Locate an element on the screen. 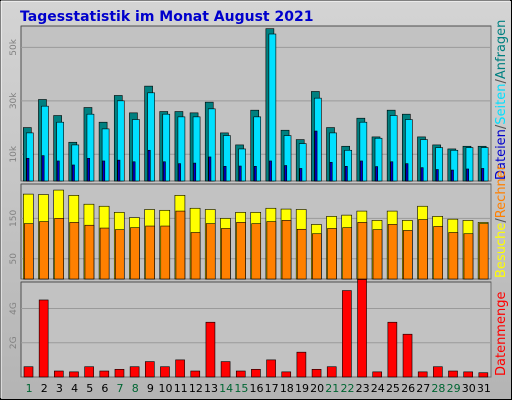 This screenshot has height=400, width=512. y-tick-label: 30k is located at coordinates (14, 100).